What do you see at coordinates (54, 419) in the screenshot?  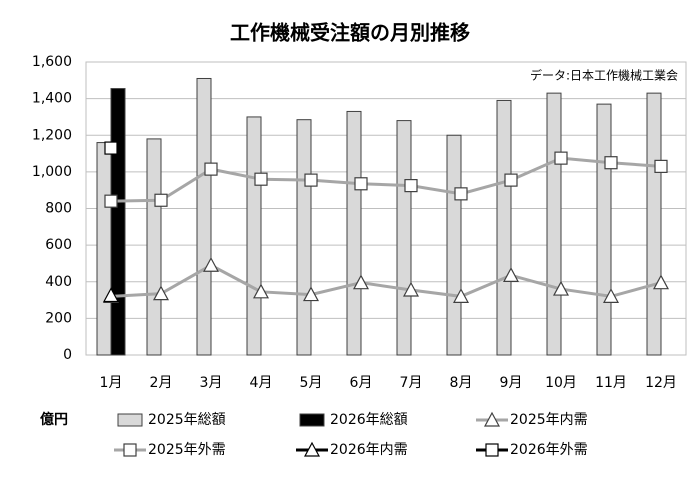 I see `unit-label: 億円` at bounding box center [54, 419].